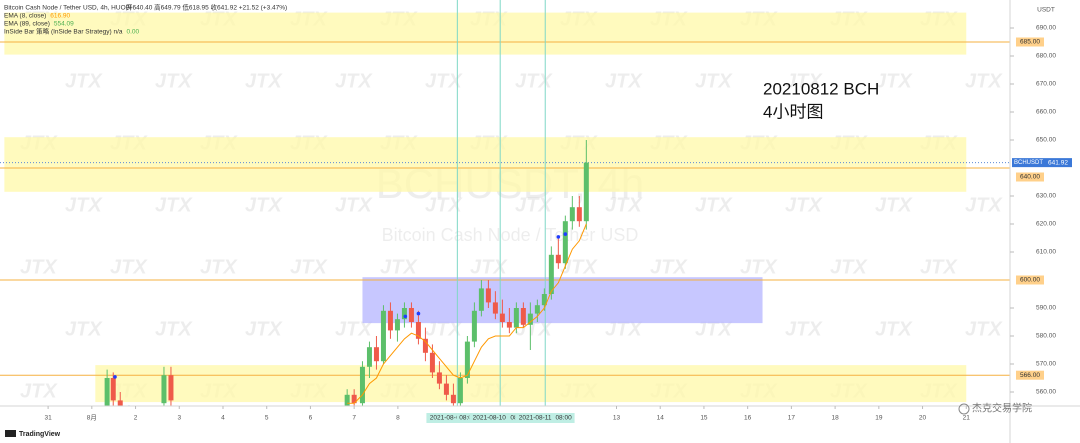 The width and height of the screenshot is (1080, 443). Describe the element at coordinates (1046, 28) in the screenshot. I see `y-tick-label: 690.00` at that location.